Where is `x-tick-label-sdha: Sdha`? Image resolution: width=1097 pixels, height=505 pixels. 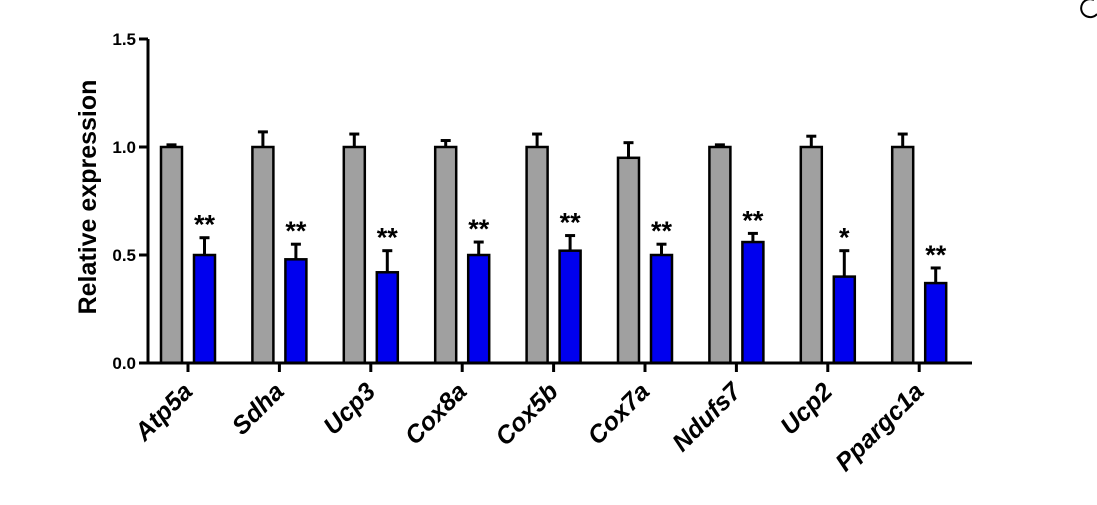 x-tick-label-sdha: Sdha is located at coordinates (258, 408).